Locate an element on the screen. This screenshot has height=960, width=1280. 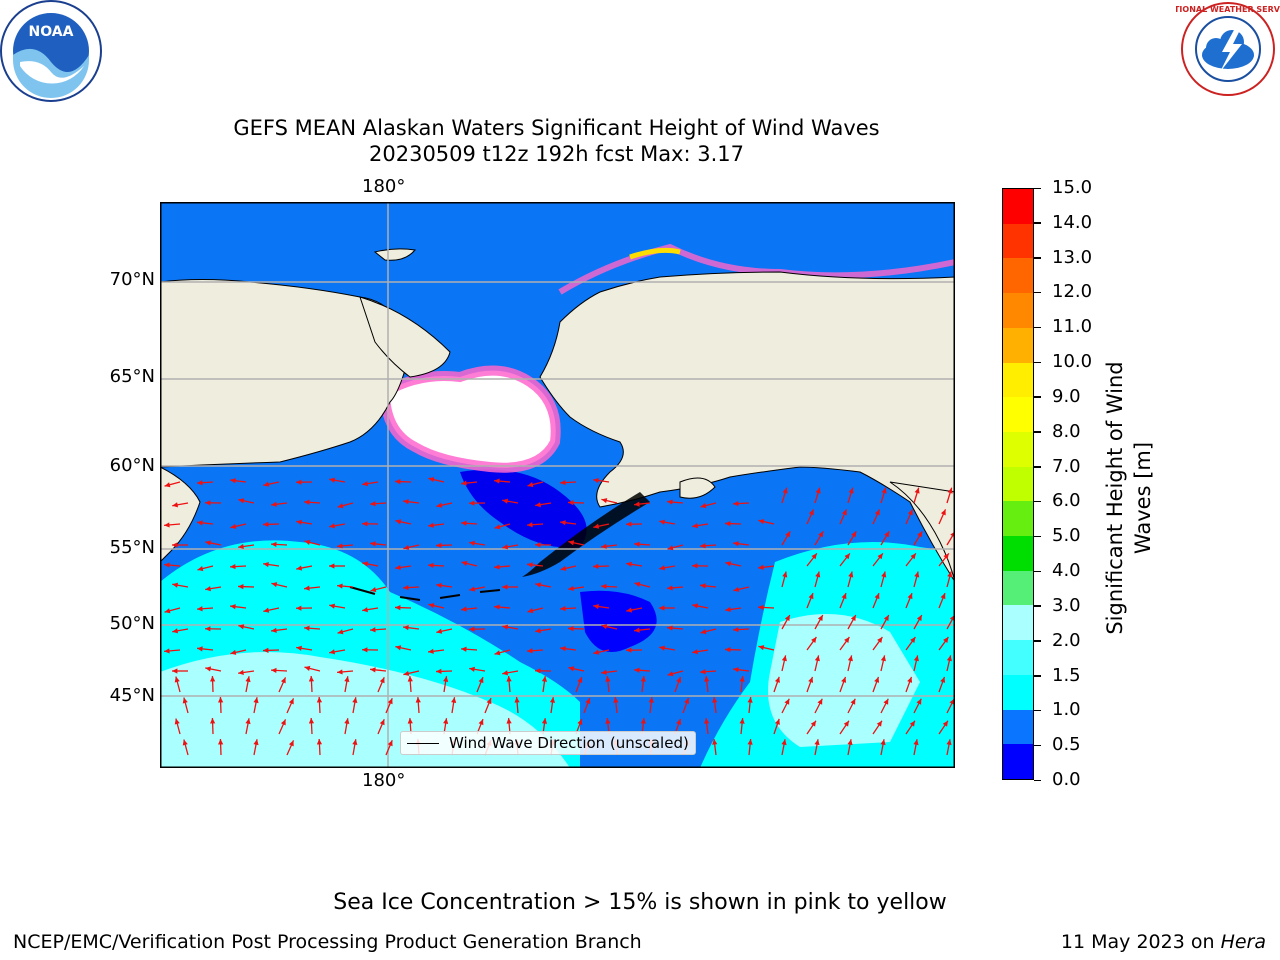
colorbar-tick-label: 12.0 is located at coordinates (1072, 292).